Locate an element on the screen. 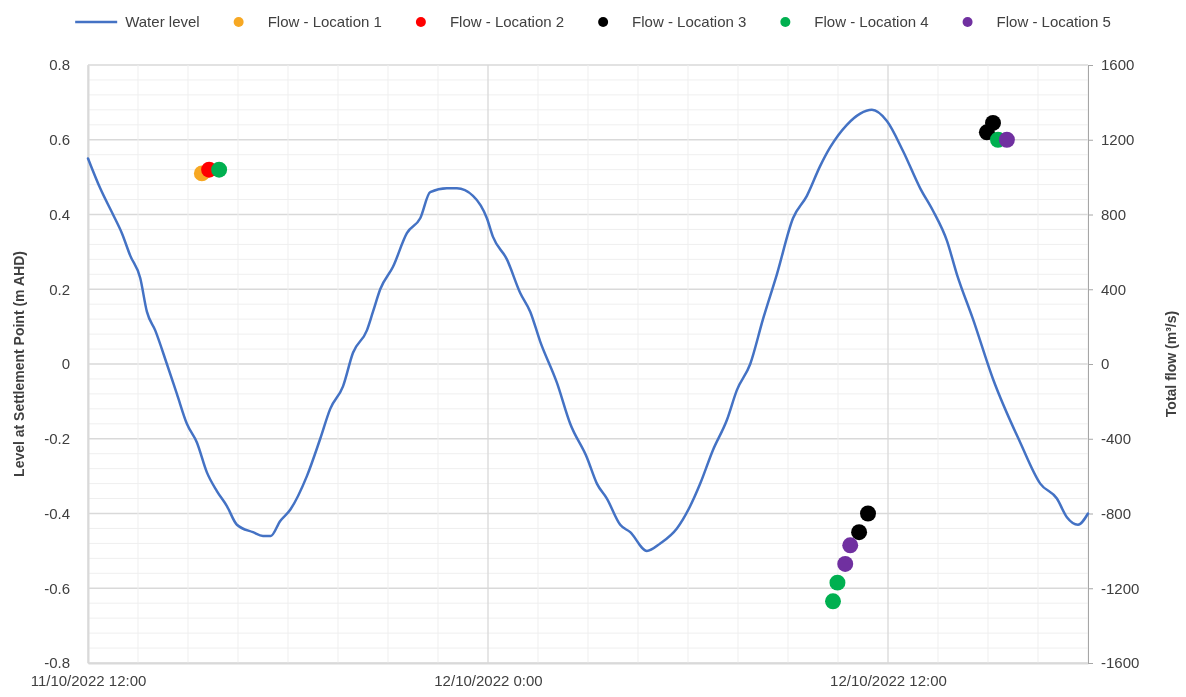 This screenshot has height=697, width=1186. x-tick-label: 12/10/2022 0:00 is located at coordinates (488, 680).